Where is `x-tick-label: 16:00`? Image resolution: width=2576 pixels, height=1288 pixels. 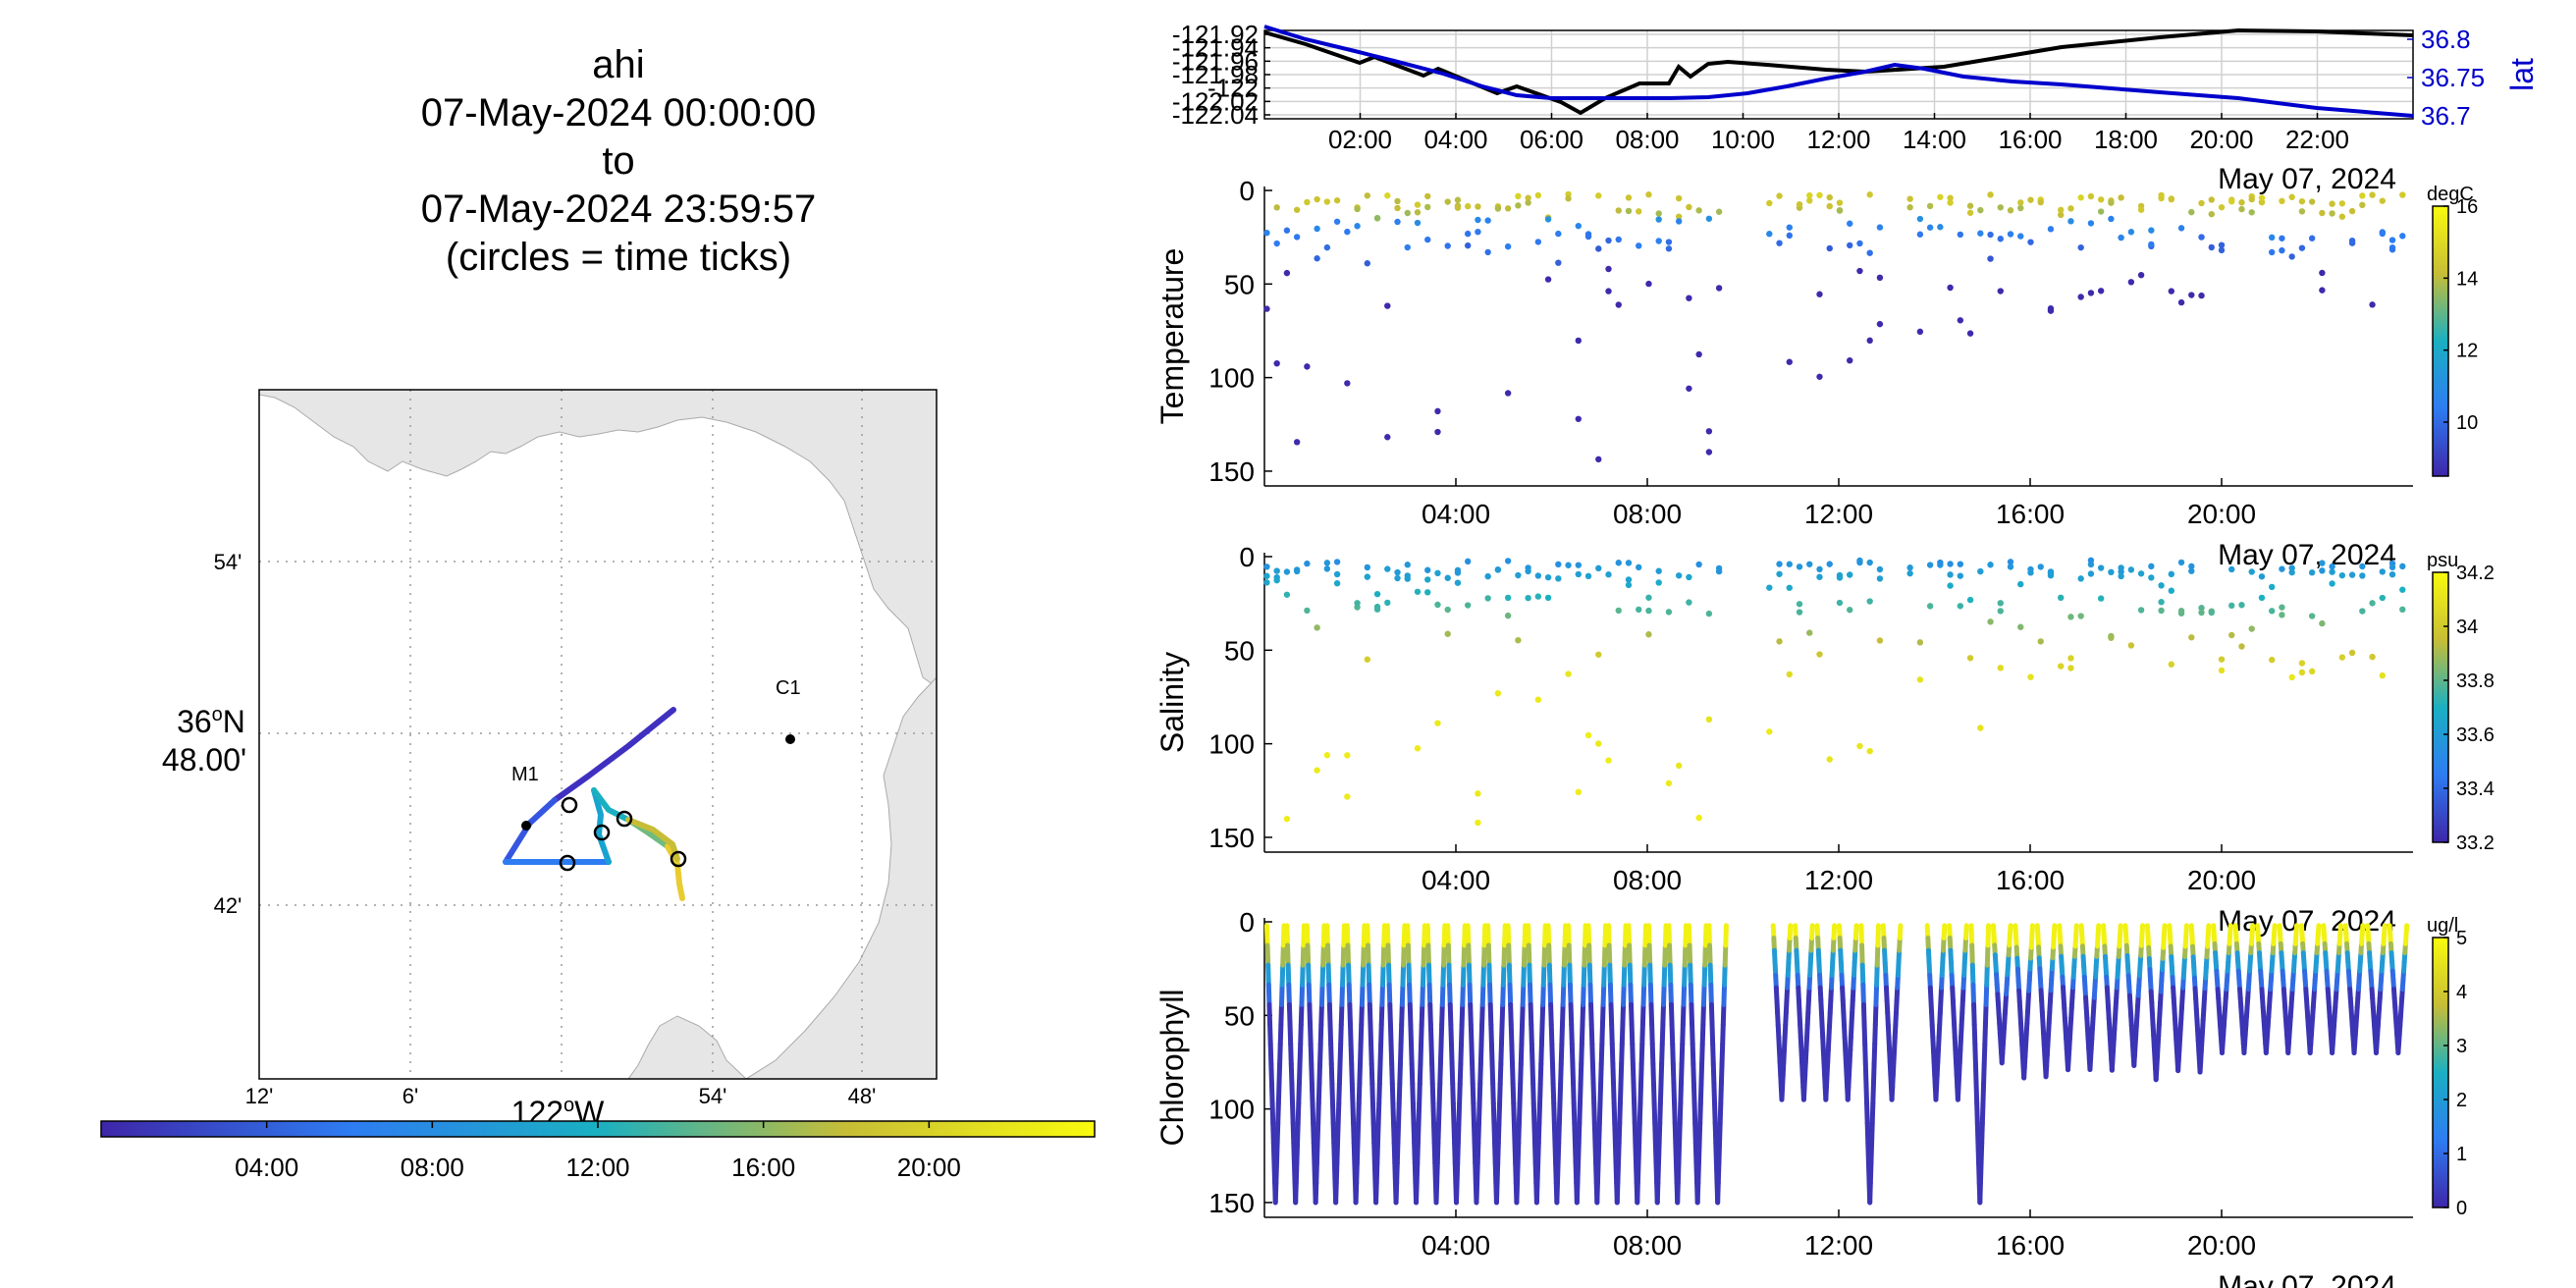 x-tick-label: 16:00 is located at coordinates (2030, 880).